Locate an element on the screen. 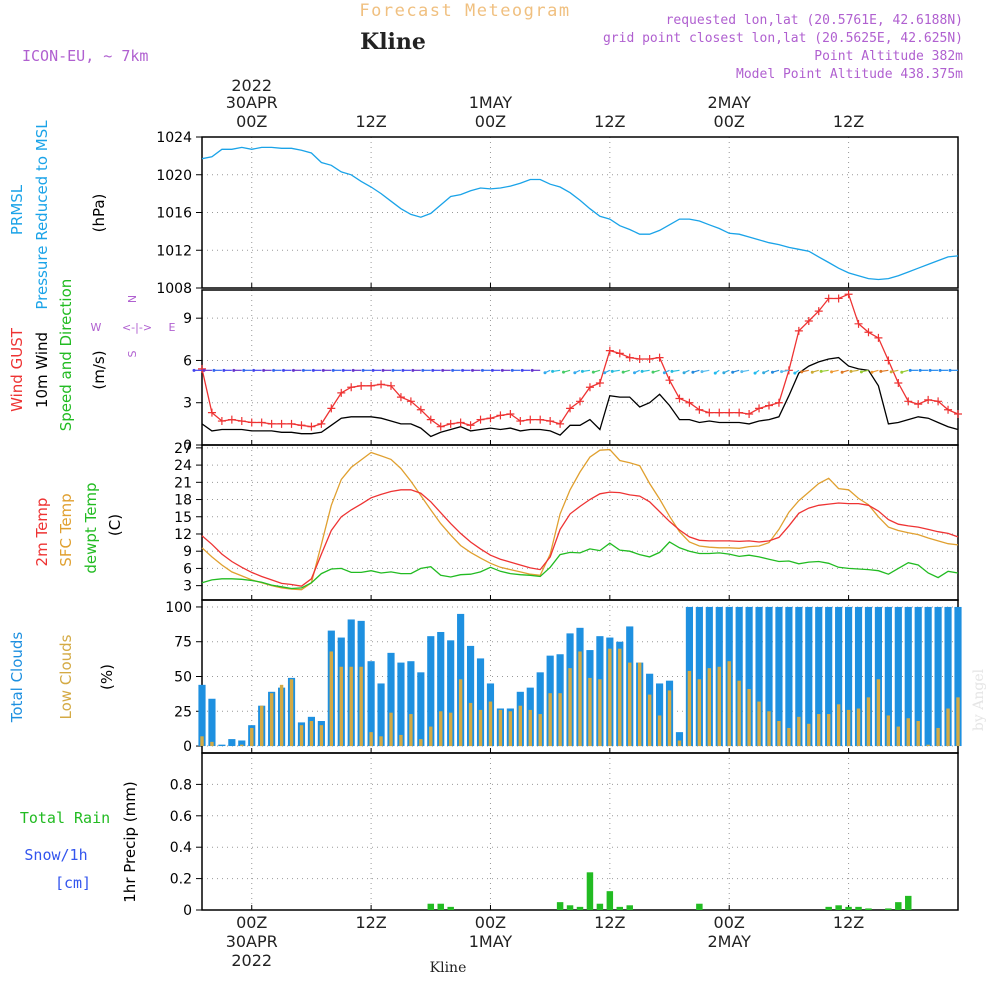 This screenshot has width=1000, height=1000. y-tick-label: 100 is located at coordinates (178, 608).